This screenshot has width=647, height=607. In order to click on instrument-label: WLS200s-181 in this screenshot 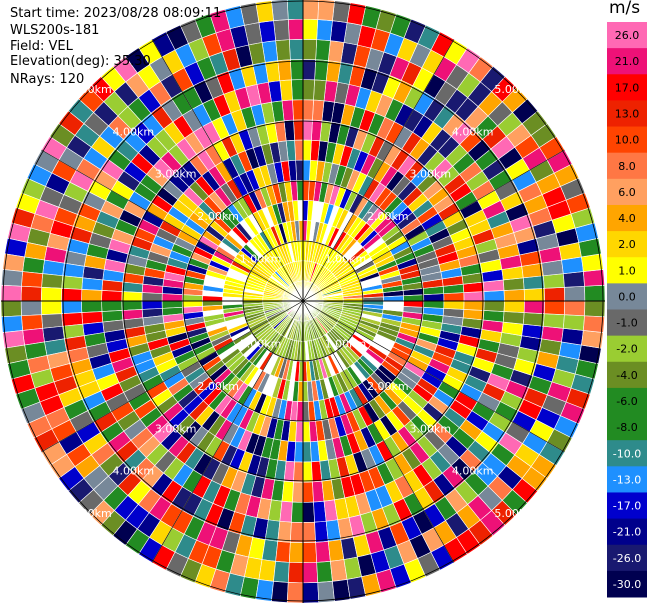, I will do `click(55, 30)`.